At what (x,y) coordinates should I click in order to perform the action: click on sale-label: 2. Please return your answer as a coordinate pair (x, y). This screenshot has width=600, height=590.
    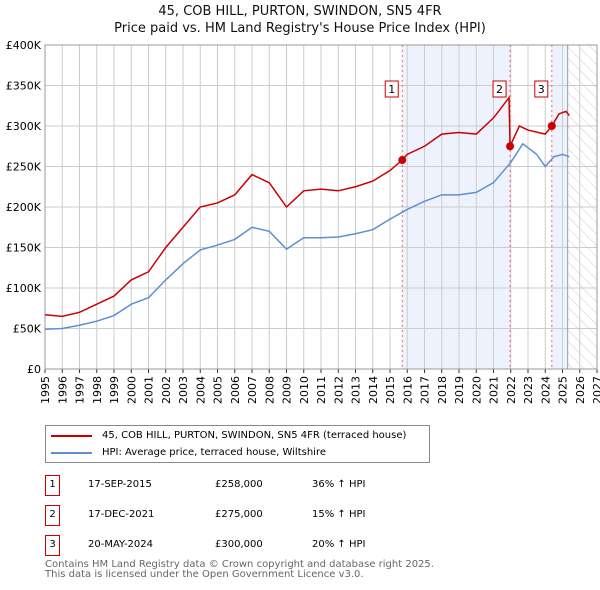
    Looking at the image, I should click on (499, 89).